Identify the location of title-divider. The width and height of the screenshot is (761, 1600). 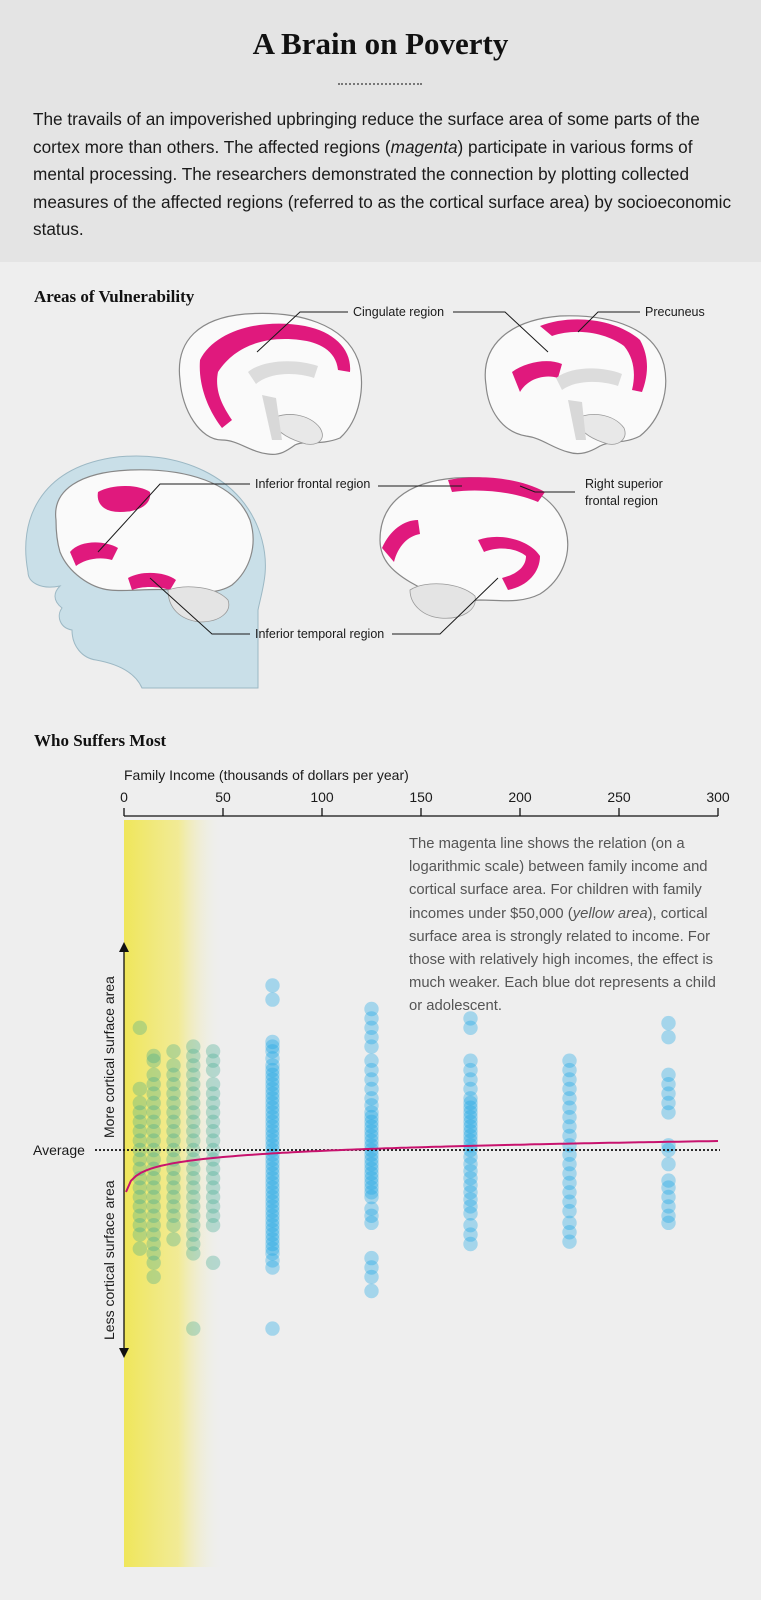
(380, 84).